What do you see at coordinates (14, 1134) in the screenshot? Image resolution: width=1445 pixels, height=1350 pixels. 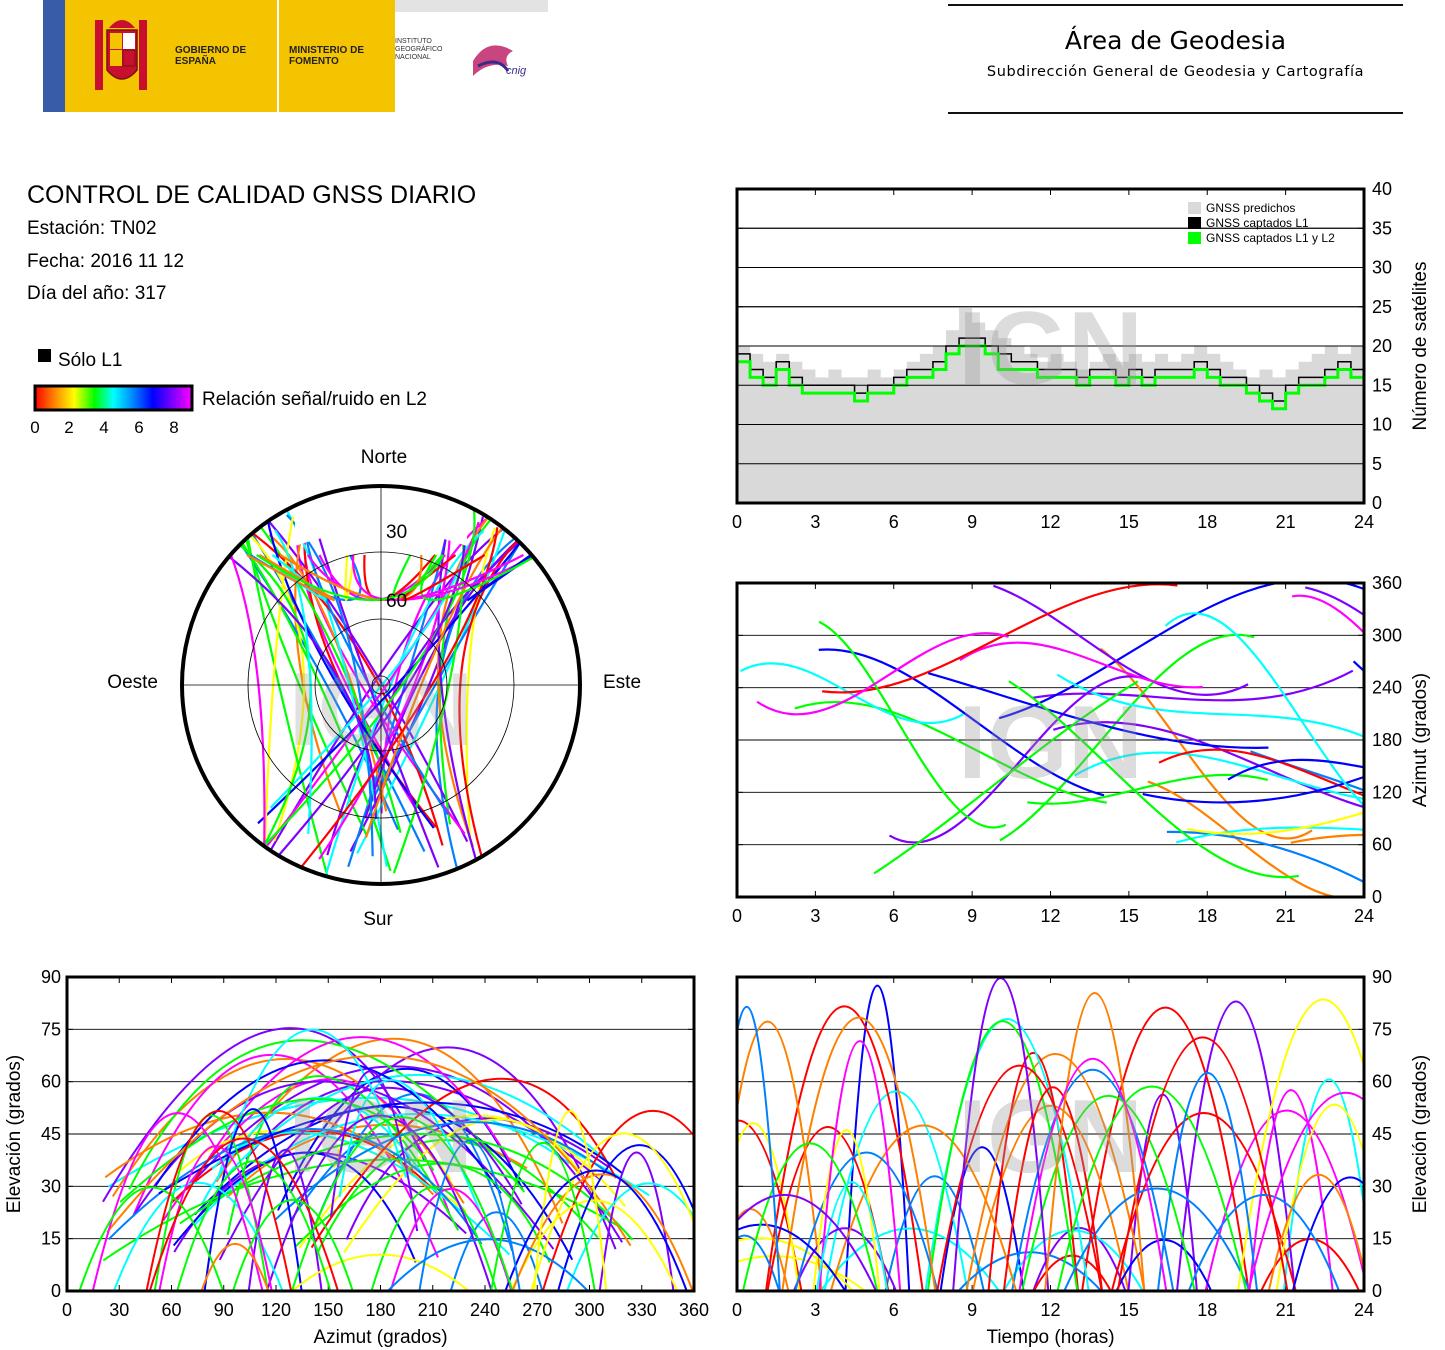 I see `y-axis-label: Elevación (grados)` at bounding box center [14, 1134].